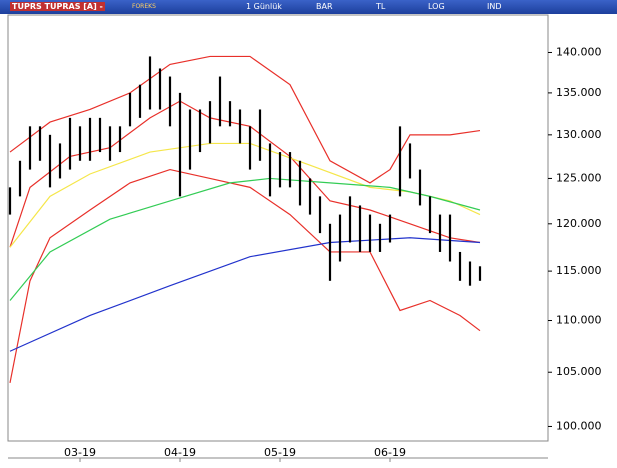  What do you see at coordinates (324, 6) in the screenshot?
I see `style: BAR` at bounding box center [324, 6].